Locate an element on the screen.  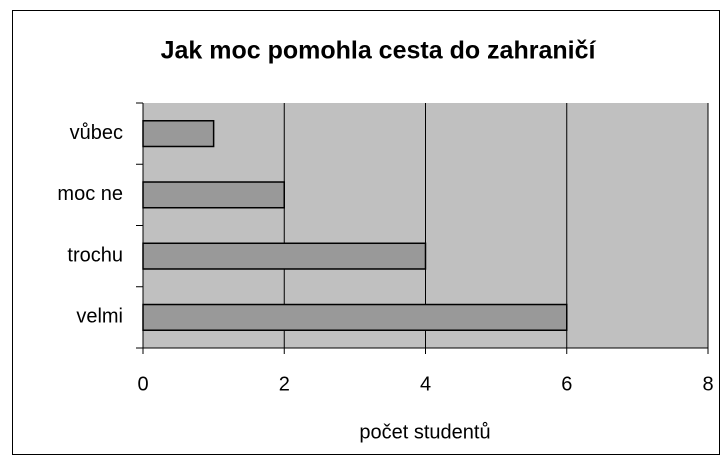
x-tick-label: 4 is located at coordinates (425, 384).